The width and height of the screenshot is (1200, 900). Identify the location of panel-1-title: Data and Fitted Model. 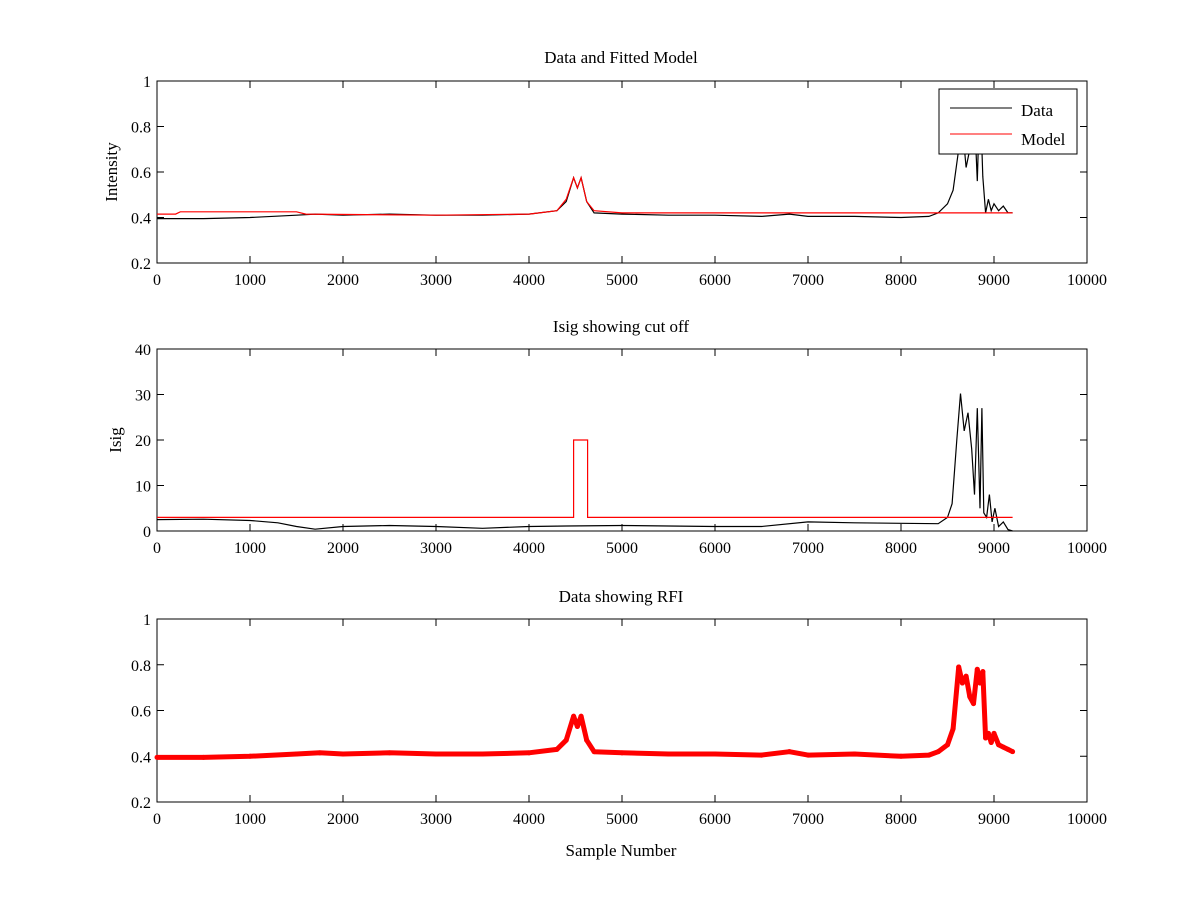
(621, 57).